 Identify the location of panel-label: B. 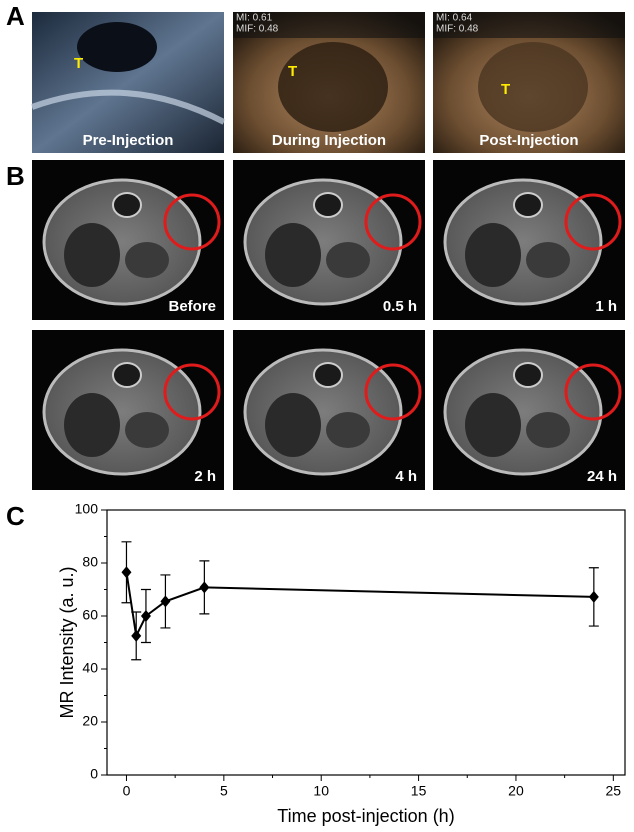
(15, 176).